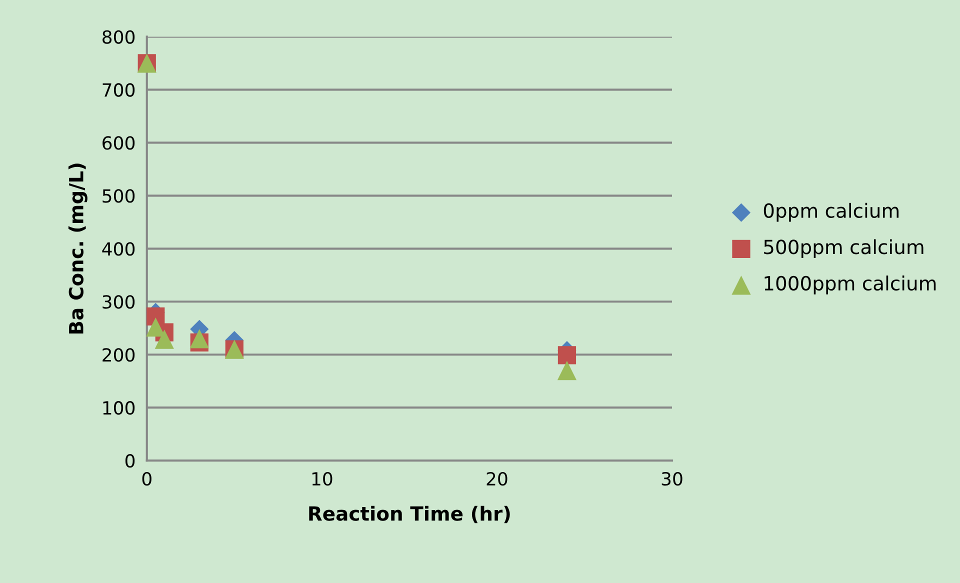 This screenshot has width=960, height=583. I want to click on y-tick-label: 0, so click(130, 461).